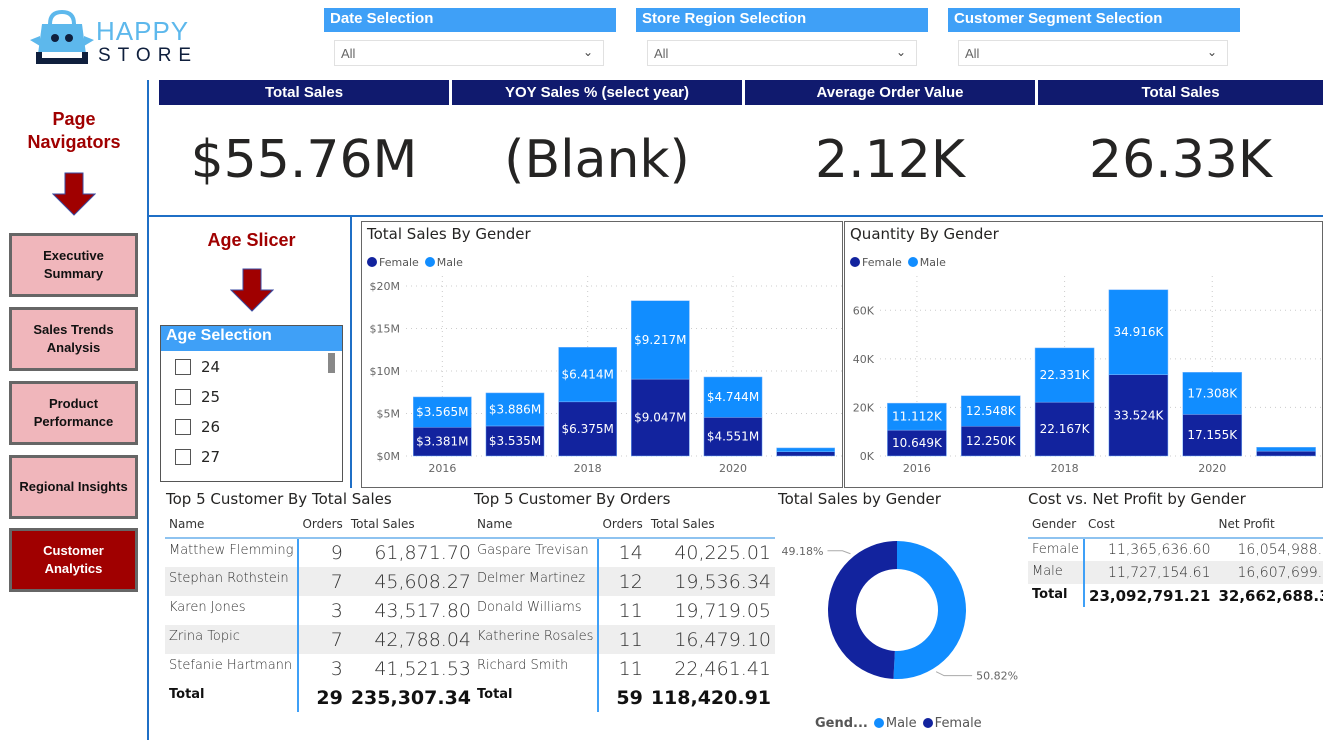 This screenshot has height=740, width=1323. I want to click on data-label: 22.167K, so click(1065, 429).